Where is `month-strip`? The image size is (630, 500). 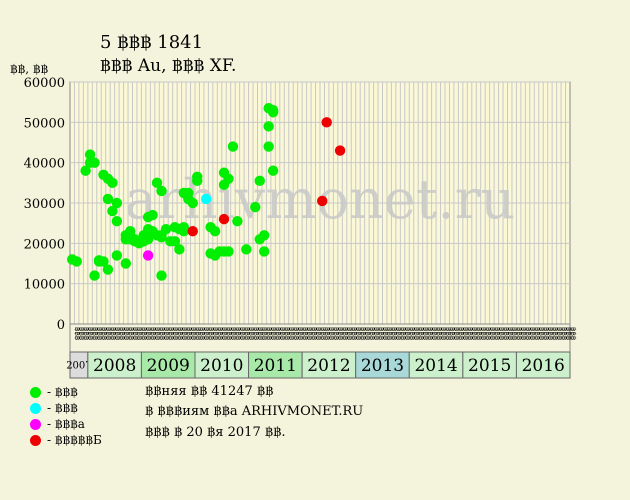 month-strip is located at coordinates (320, 338).